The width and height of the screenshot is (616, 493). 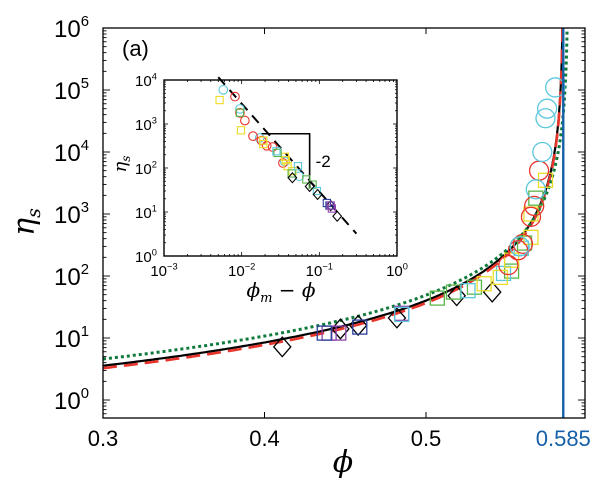 What do you see at coordinates (121, 164) in the screenshot?
I see `inset-y-axis-label: ηs` at bounding box center [121, 164].